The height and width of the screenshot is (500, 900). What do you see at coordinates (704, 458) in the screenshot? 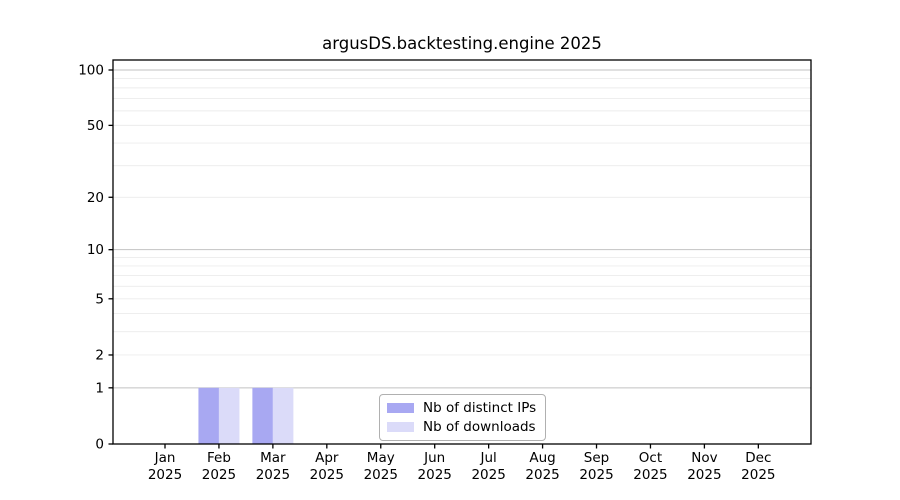
I see `x-tick-label-month: Nov` at bounding box center [704, 458].